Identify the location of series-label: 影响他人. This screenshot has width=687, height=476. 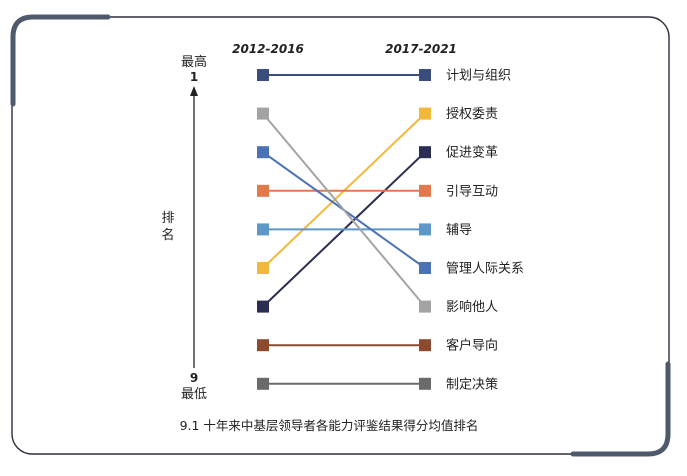
(472, 307).